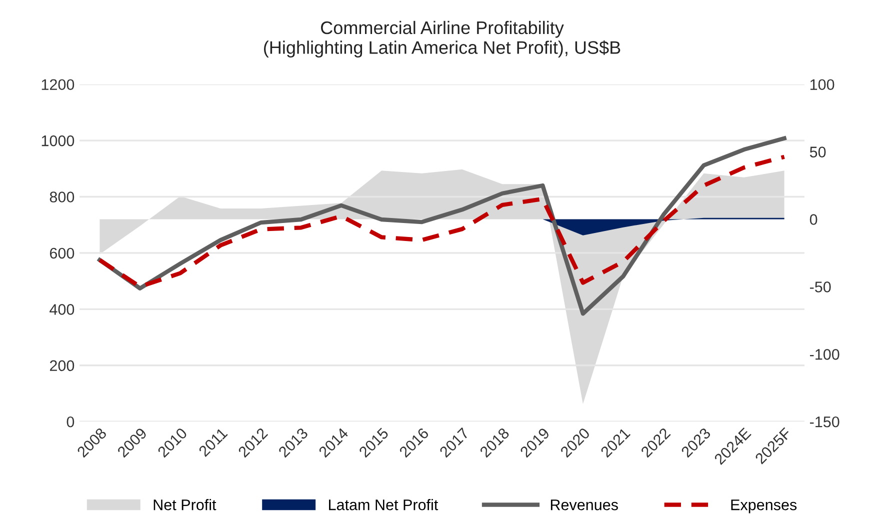 The image size is (884, 527). What do you see at coordinates (814, 219) in the screenshot?
I see `y2-tick-label: 0` at bounding box center [814, 219].